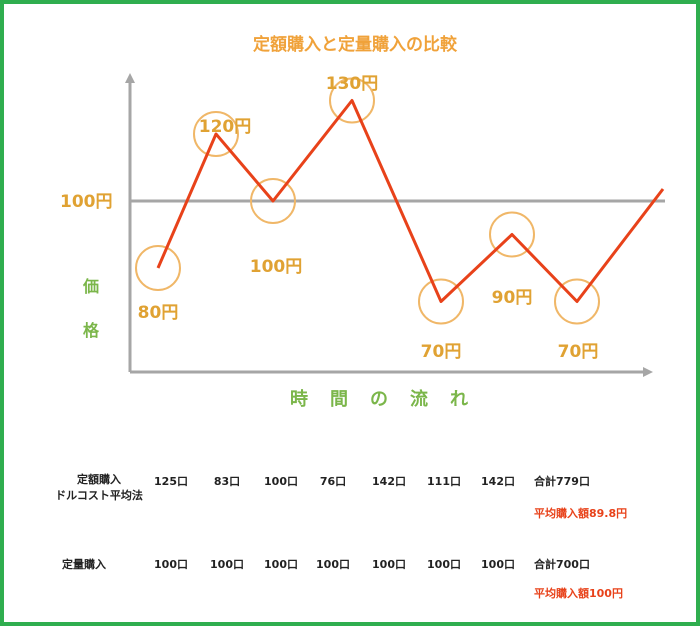  I want to click on y-axis-label: 価格, so click(91, 308).